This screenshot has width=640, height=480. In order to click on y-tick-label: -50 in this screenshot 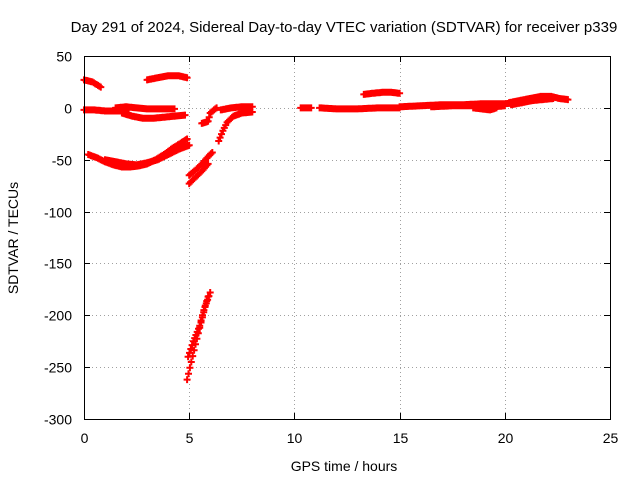, I will do `click(62, 161)`.